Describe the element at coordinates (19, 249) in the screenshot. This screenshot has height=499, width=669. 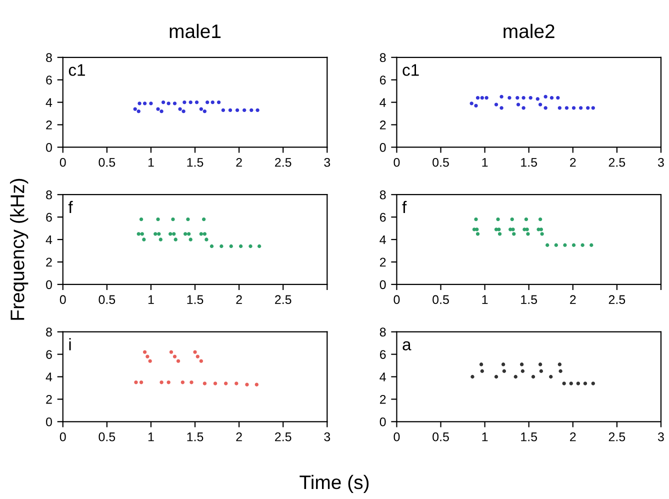
I see `y-axis-title: Frequency (kHz)` at that location.